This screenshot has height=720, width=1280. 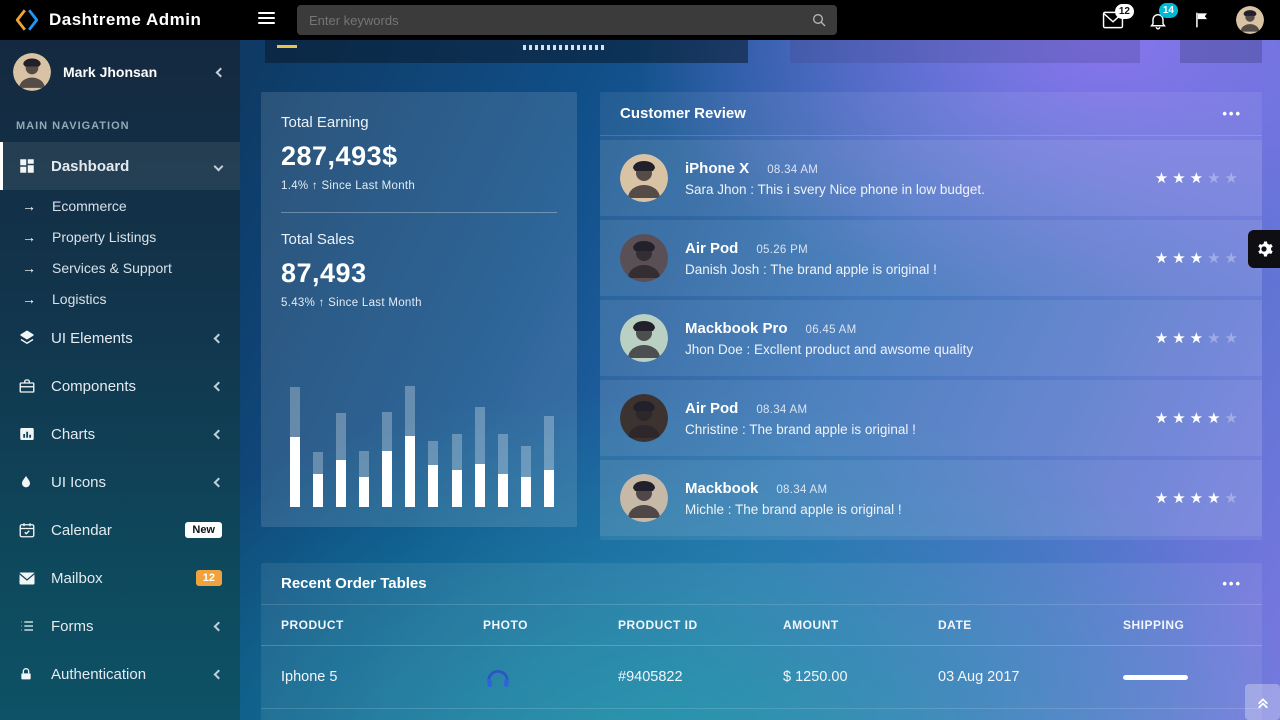 What do you see at coordinates (79, 298) in the screenshot?
I see `sidebar-subitem-label: Logistics` at bounding box center [79, 298].